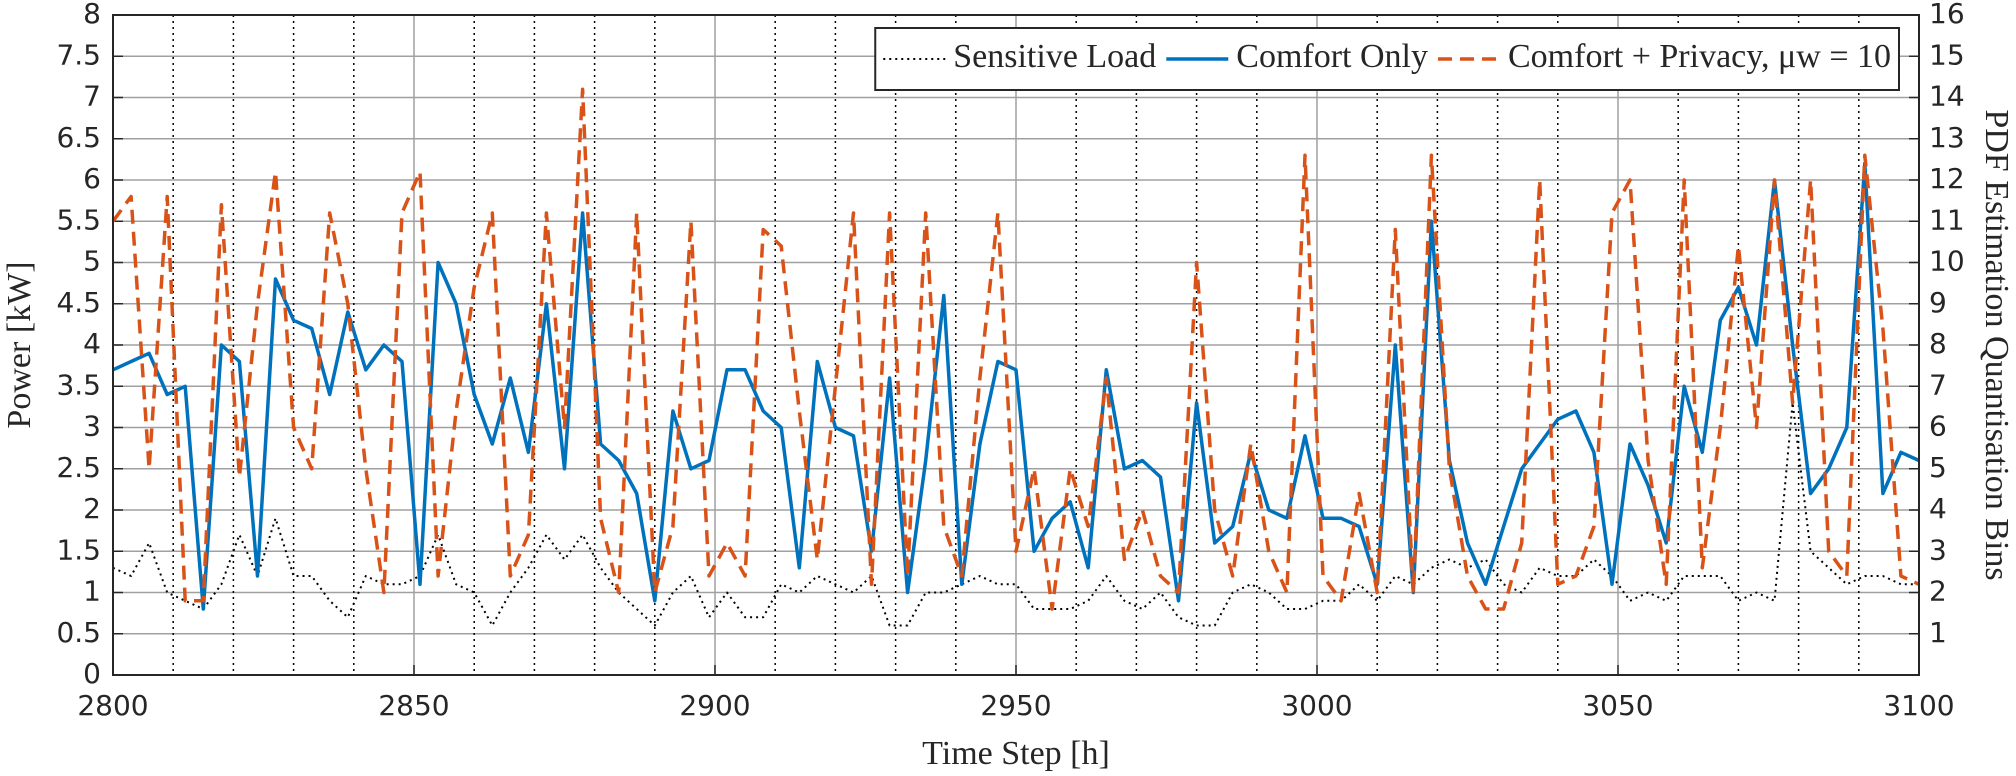 The height and width of the screenshot is (776, 2016). What do you see at coordinates (413, 705) in the screenshot?
I see `x-tick-label: 2850` at bounding box center [413, 705].